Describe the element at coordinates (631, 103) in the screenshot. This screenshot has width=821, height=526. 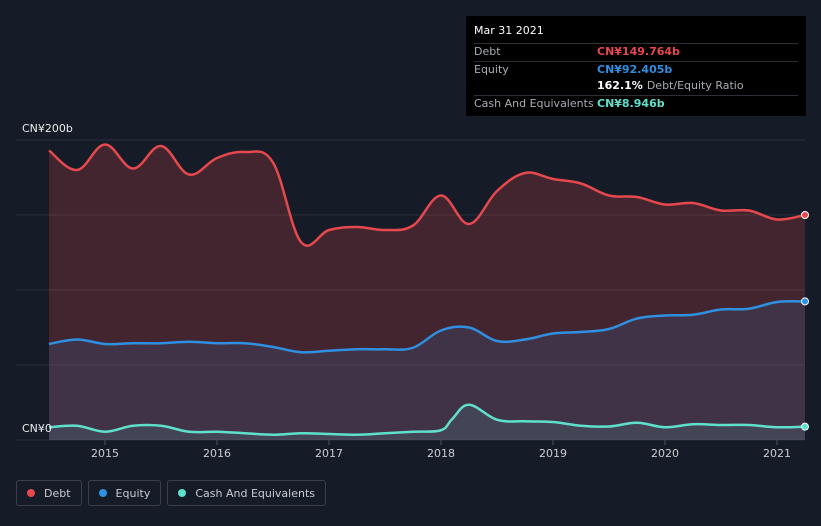
I see `tooltip-cash-value: CN¥8.946b` at that location.